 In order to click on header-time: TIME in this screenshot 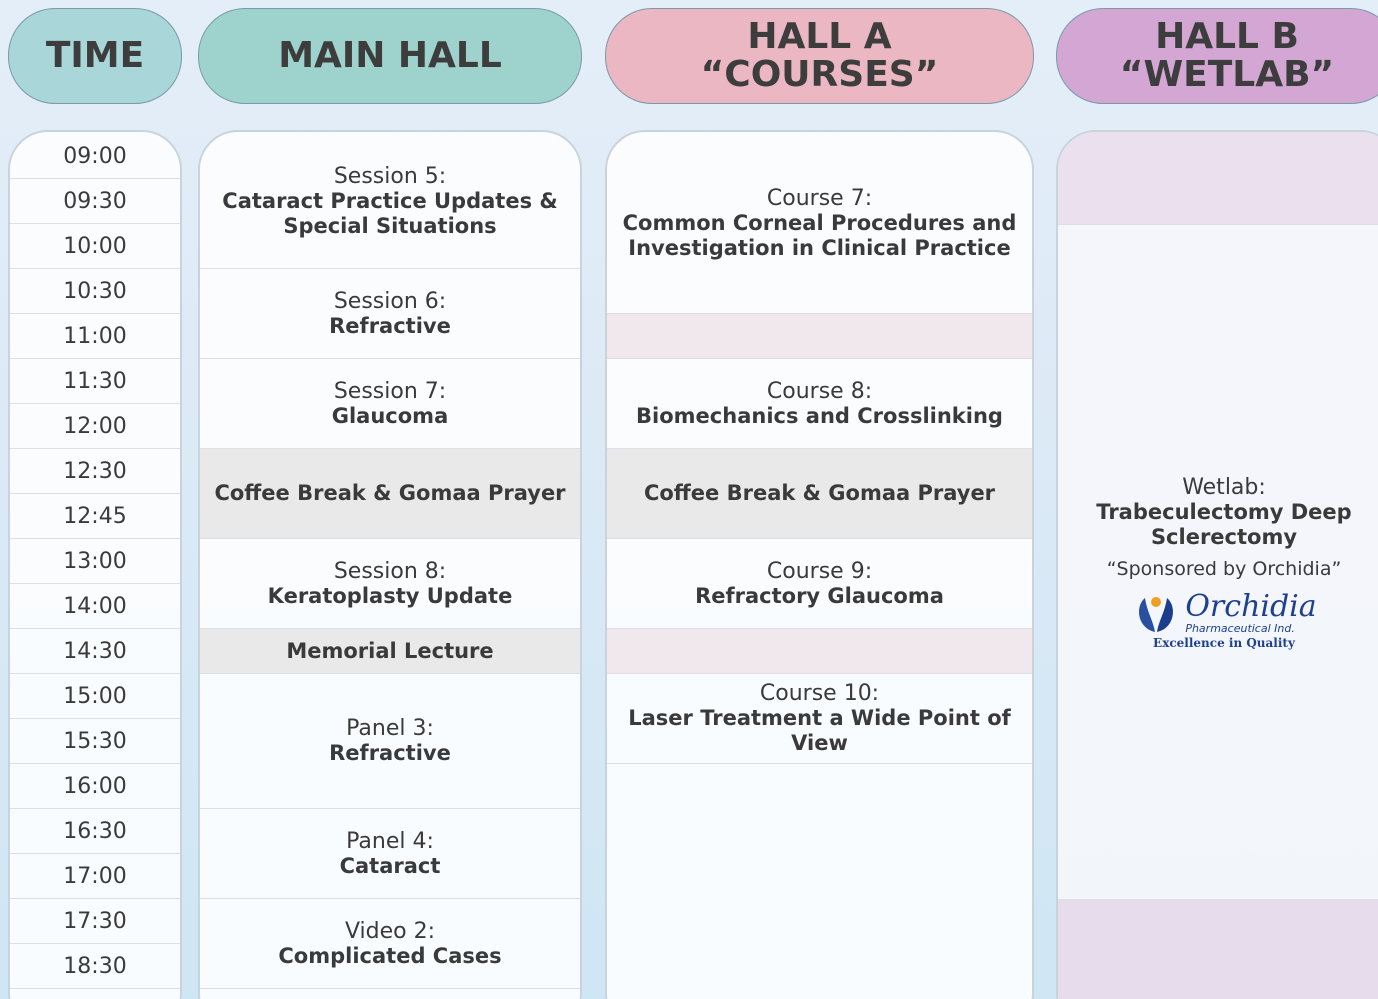, I will do `click(95, 56)`.